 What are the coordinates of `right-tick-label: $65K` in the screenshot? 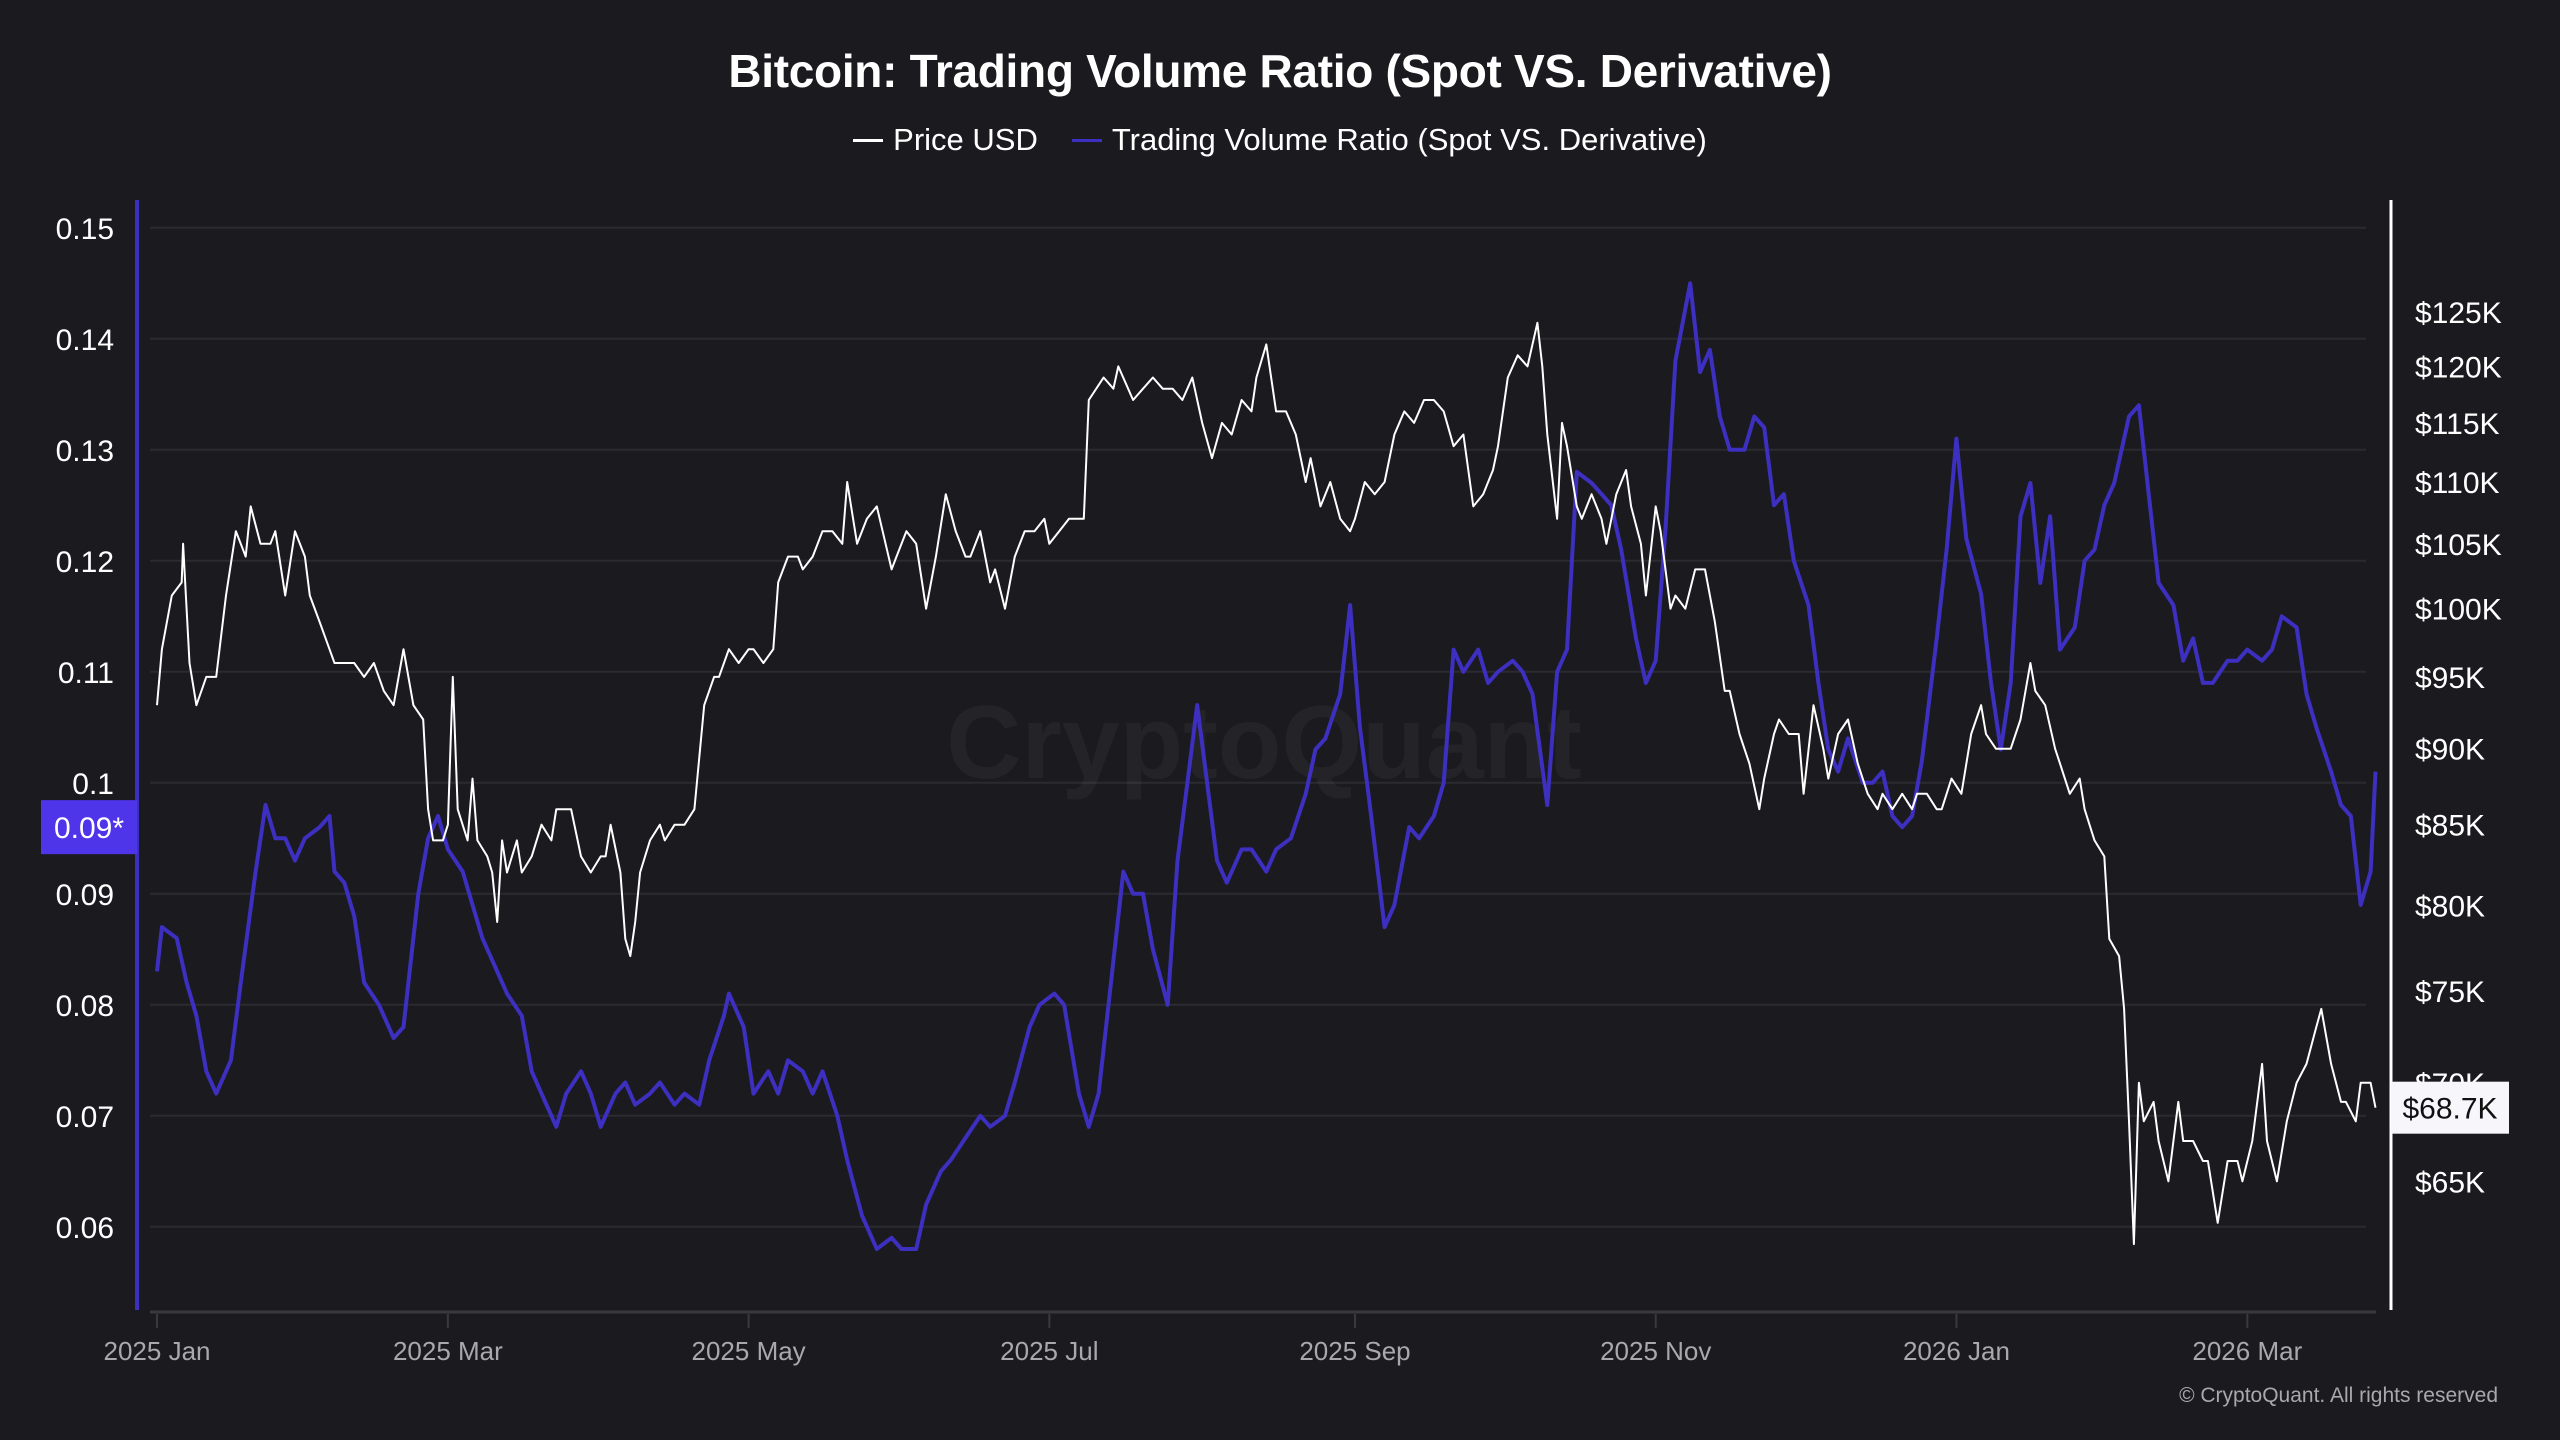 It's located at (2450, 1182).